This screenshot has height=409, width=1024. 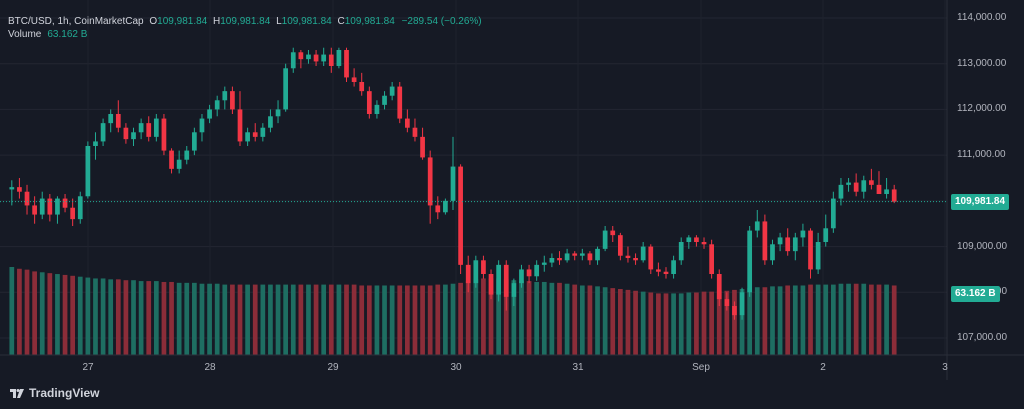 I want to click on symbol-label: BTC/USD, 1h, CoinMarketCap, so click(x=76, y=21).